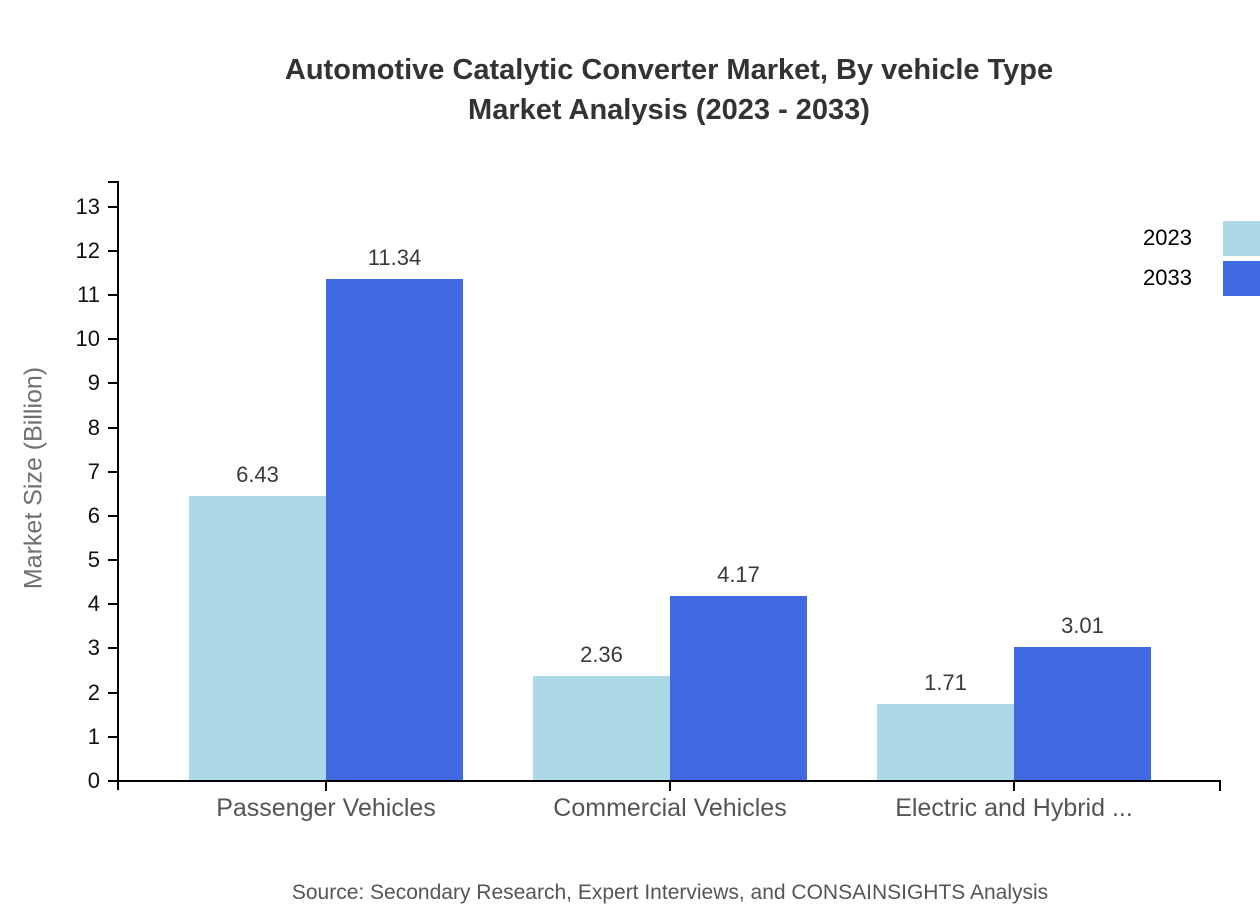 The height and width of the screenshot is (920, 1260). I want to click on y-axis-line, so click(118, 485).